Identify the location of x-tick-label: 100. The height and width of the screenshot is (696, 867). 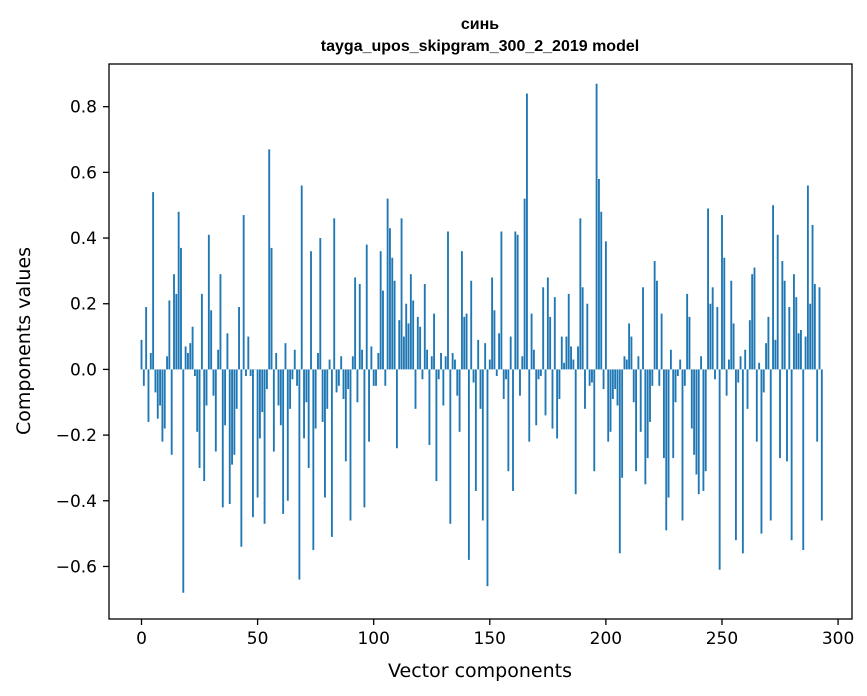
(373, 639).